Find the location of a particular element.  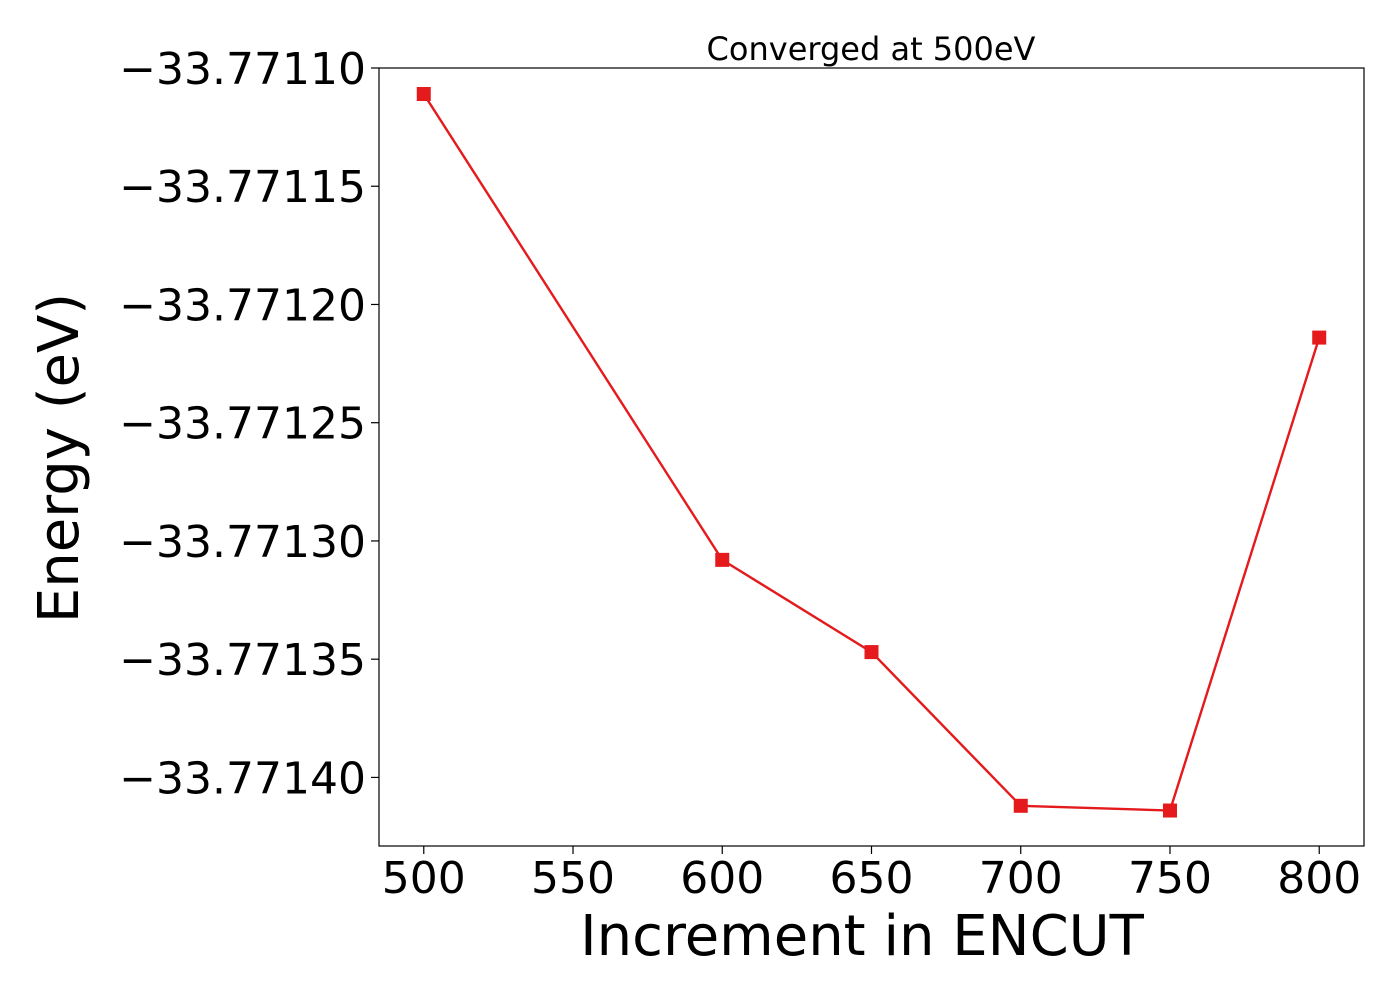

x-axis-ticks: 500 550 600 650 700 750 800 is located at coordinates (871, 875).